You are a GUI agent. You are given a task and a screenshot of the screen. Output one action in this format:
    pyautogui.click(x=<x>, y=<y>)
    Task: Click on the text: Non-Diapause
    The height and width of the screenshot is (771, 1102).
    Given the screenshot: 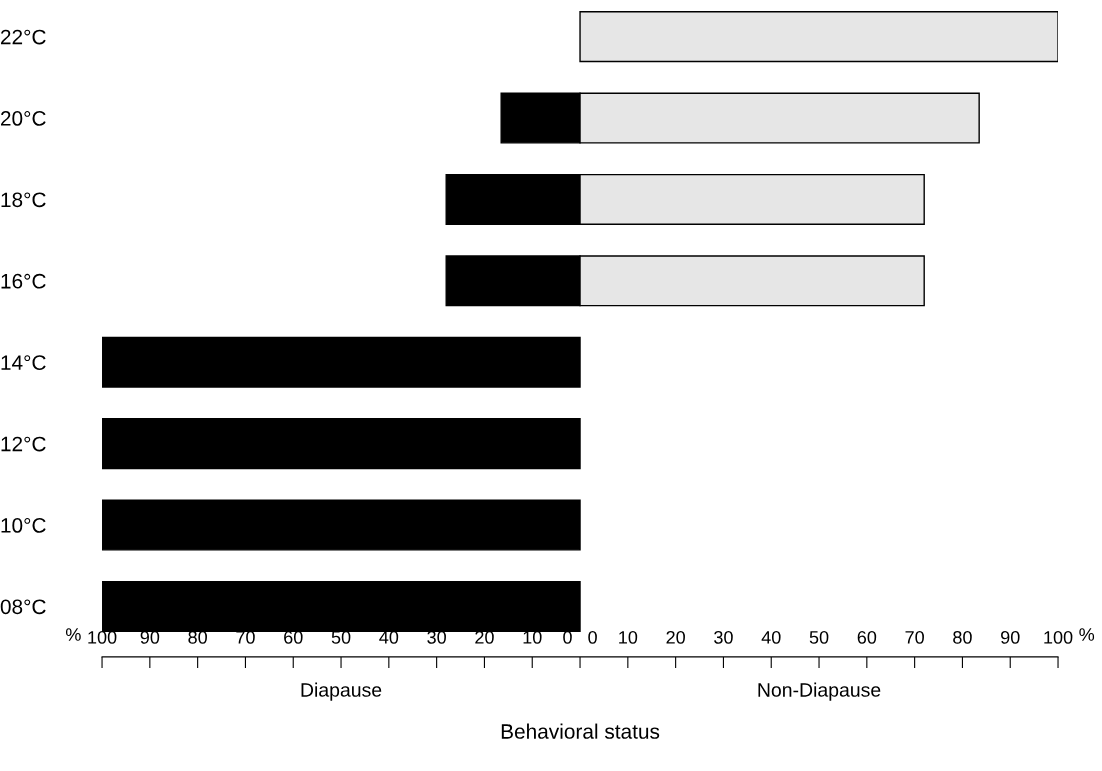 What is the action you would take?
    pyautogui.click(x=819, y=691)
    